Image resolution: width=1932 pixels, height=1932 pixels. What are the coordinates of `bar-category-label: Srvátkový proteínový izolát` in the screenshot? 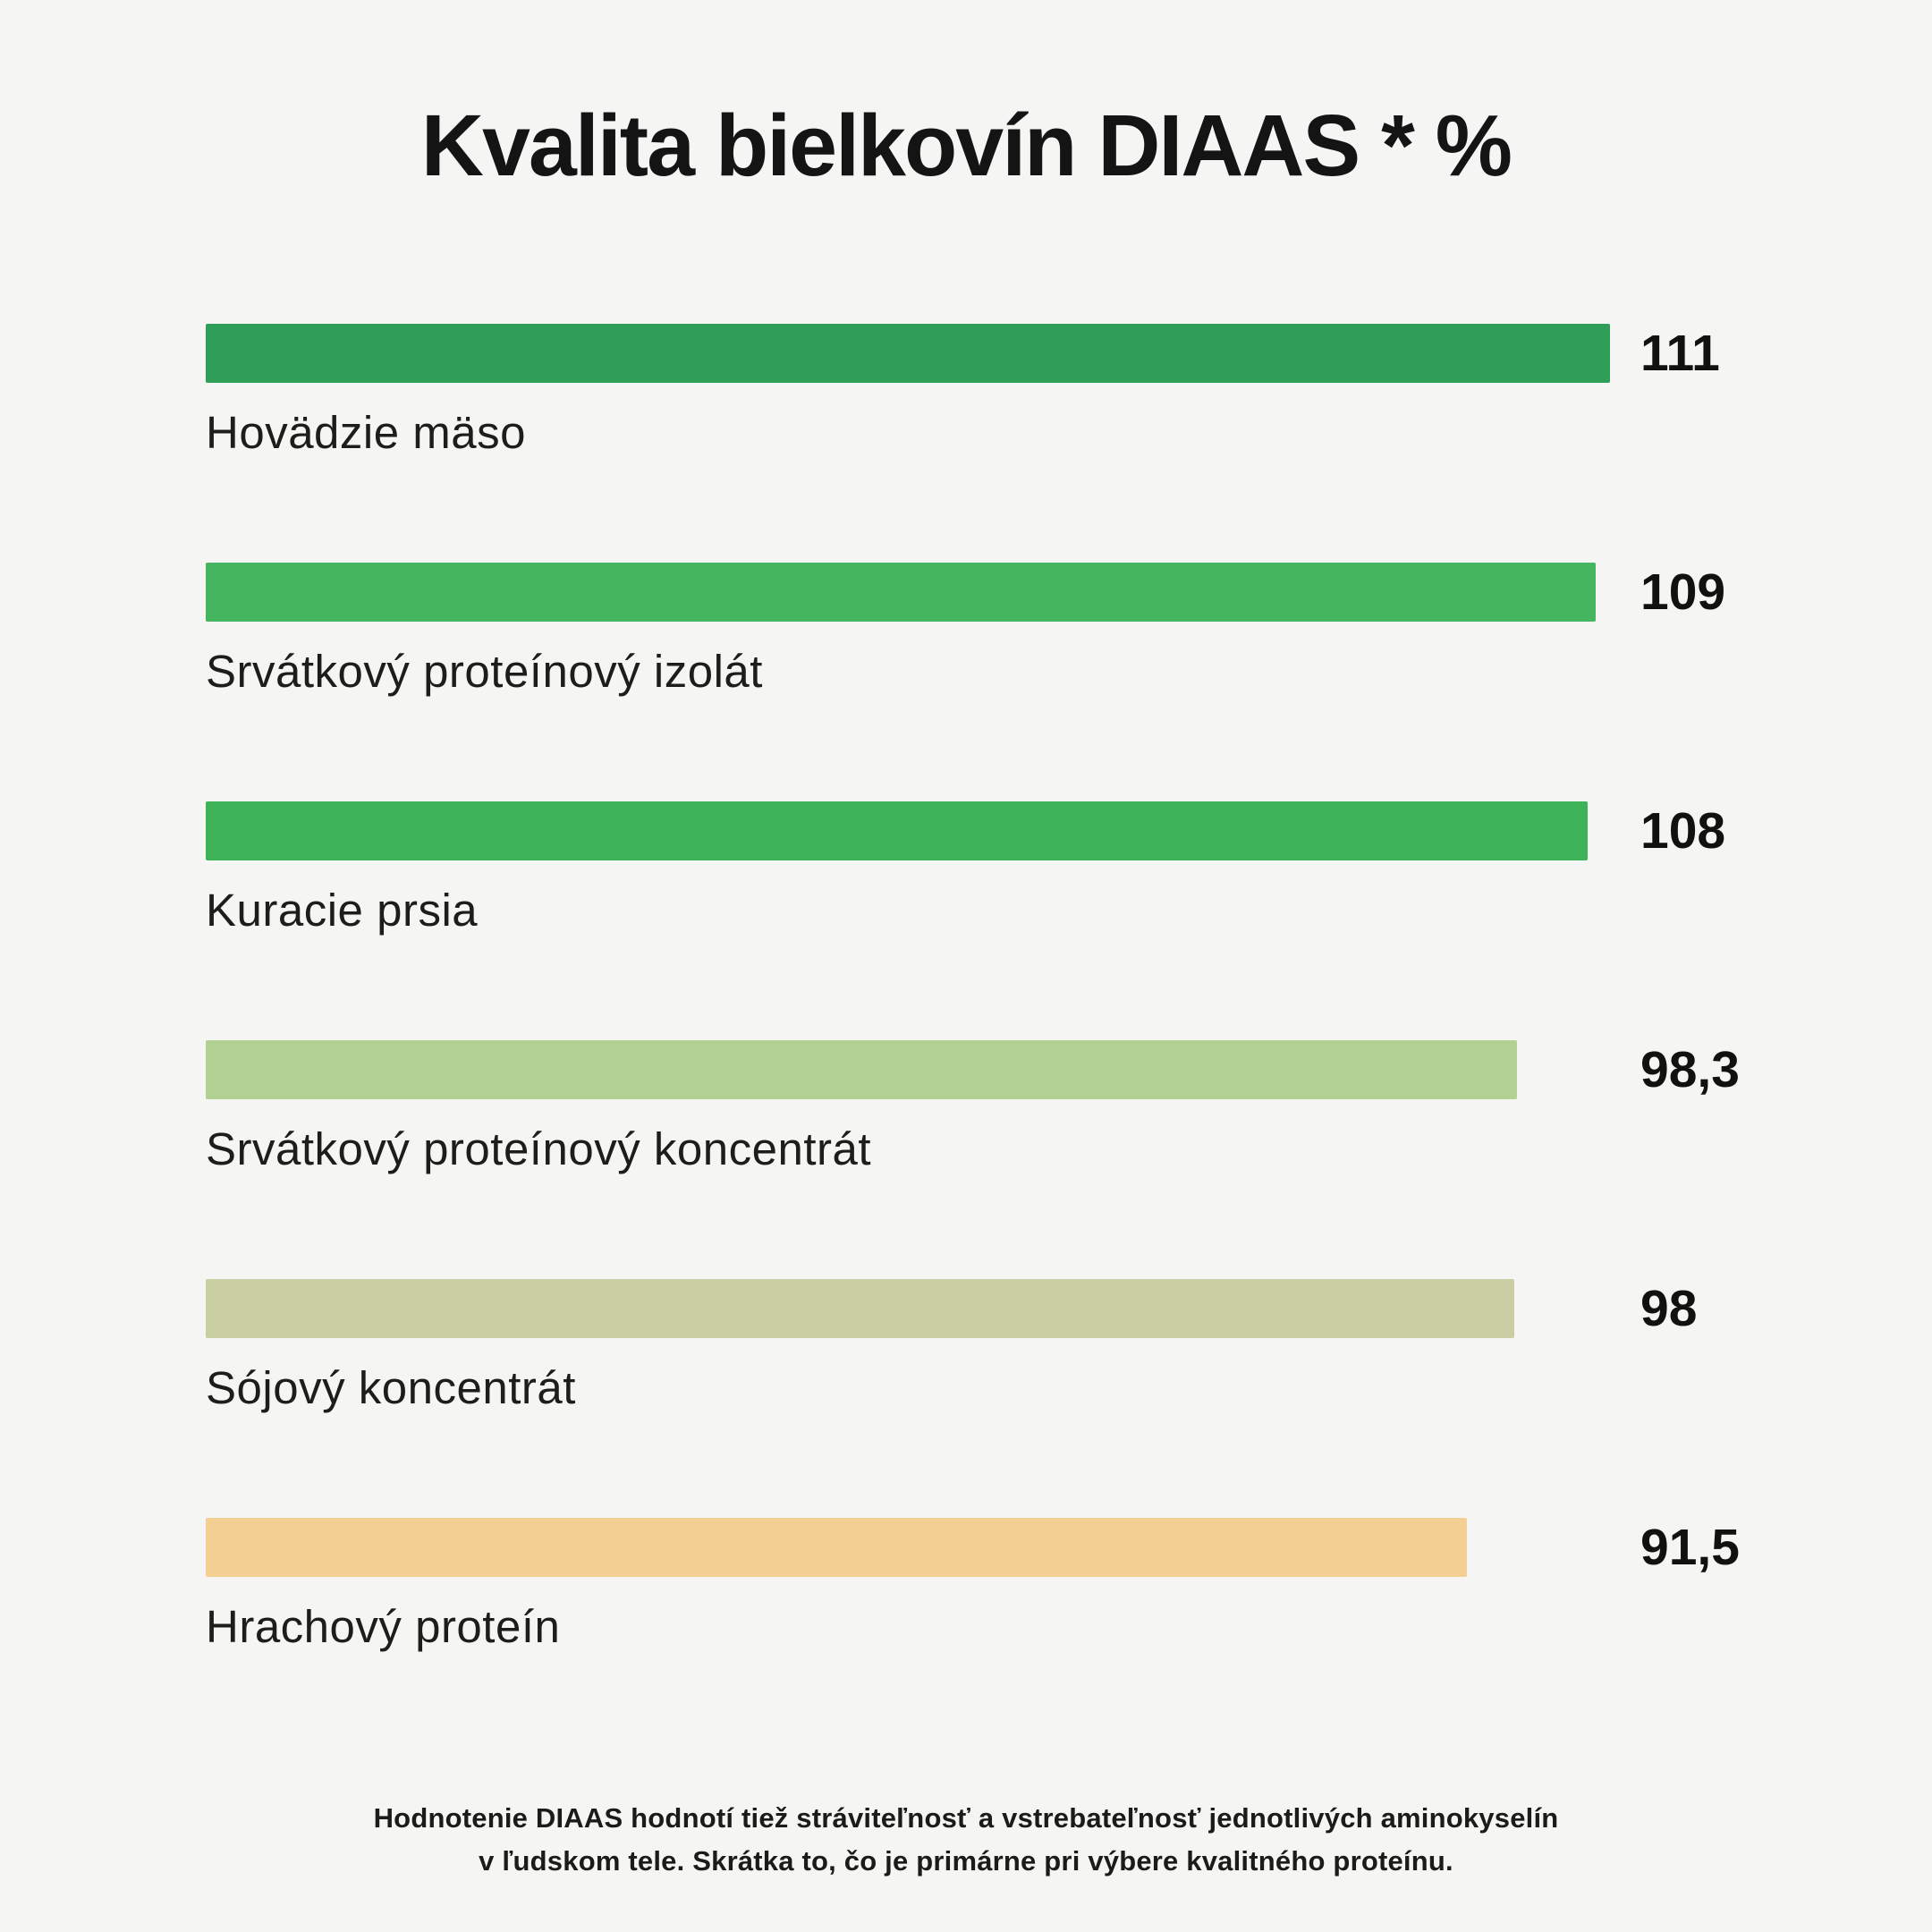 It's located at (484, 671).